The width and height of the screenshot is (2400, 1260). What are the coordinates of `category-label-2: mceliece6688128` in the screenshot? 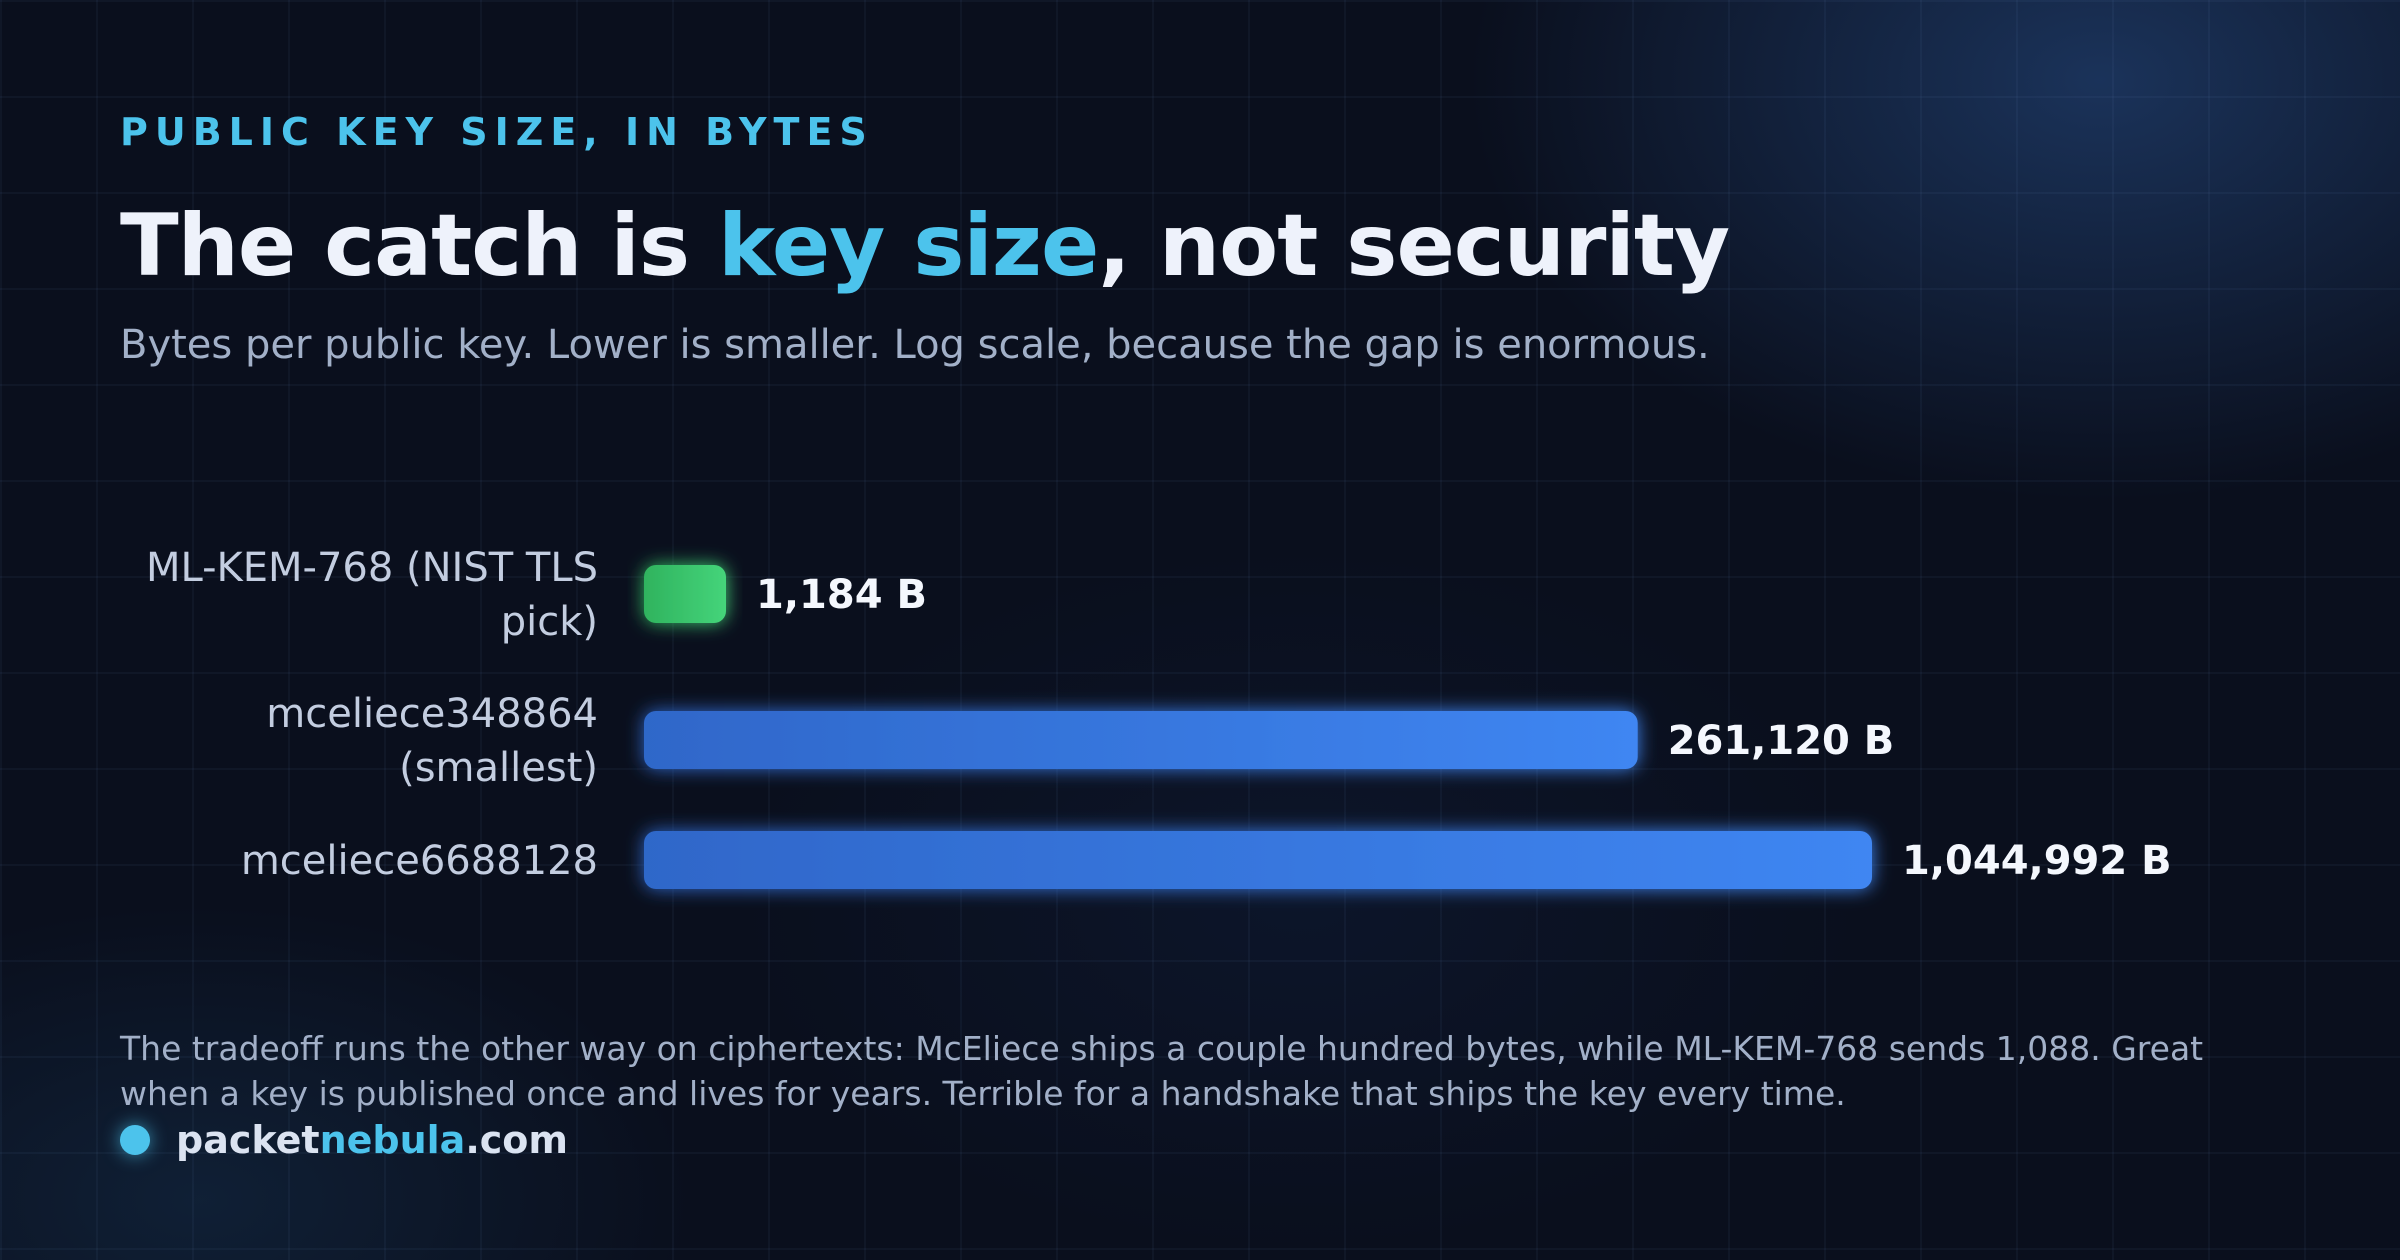 It's located at (419, 861).